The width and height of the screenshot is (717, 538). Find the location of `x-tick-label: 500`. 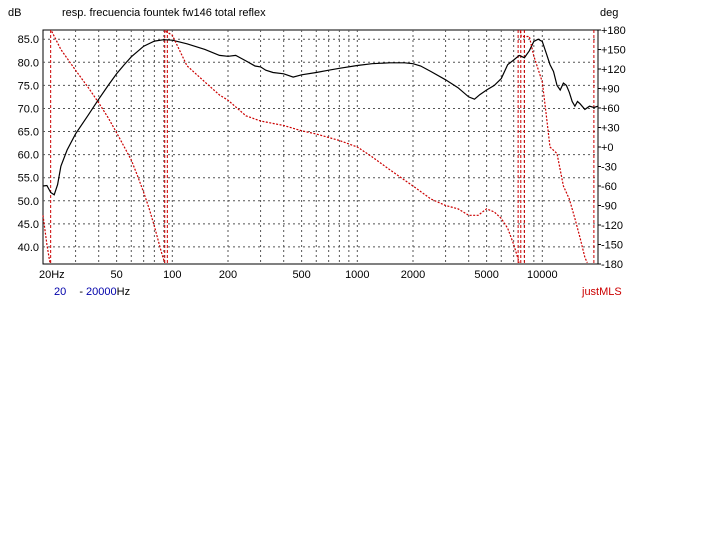

x-tick-label: 500 is located at coordinates (301, 275).